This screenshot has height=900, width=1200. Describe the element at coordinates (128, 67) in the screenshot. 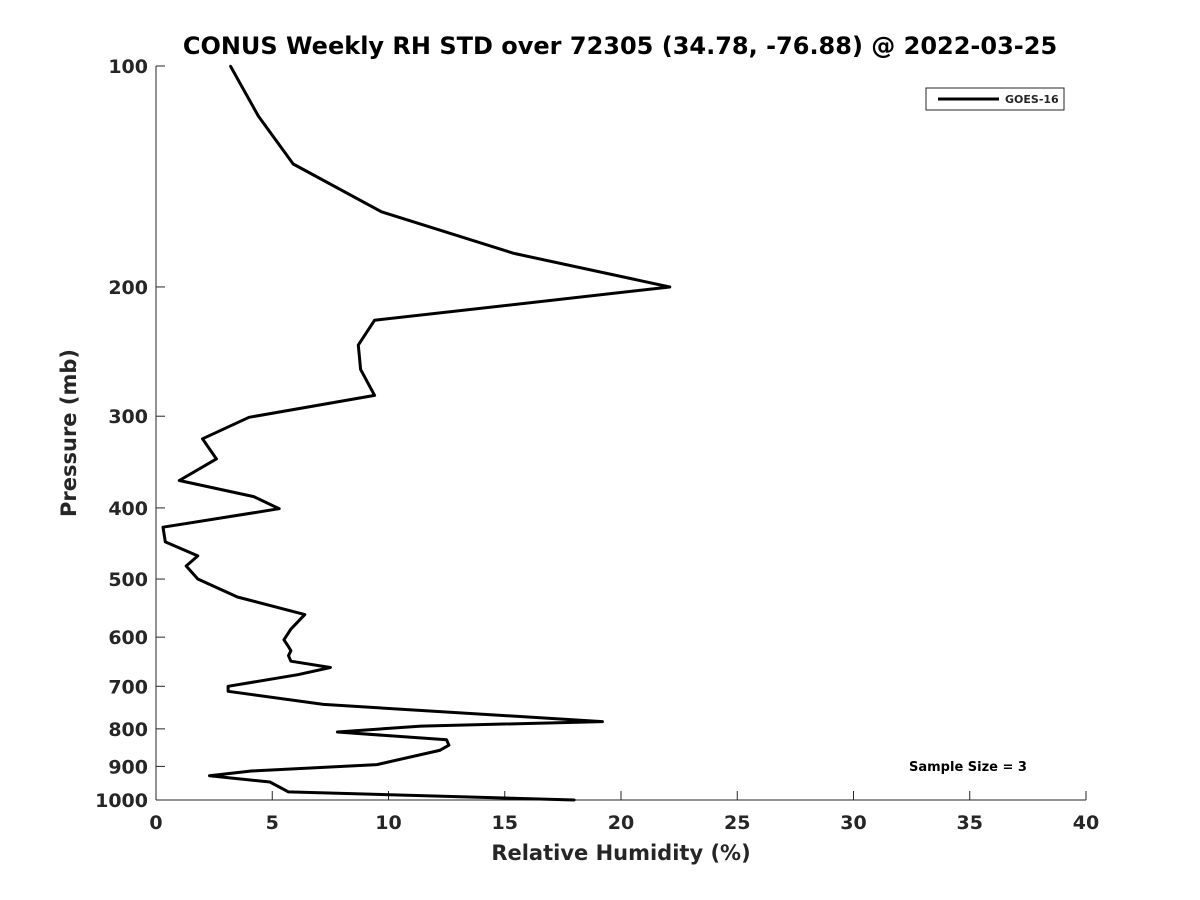

I see `y-tick-label: 100` at that location.